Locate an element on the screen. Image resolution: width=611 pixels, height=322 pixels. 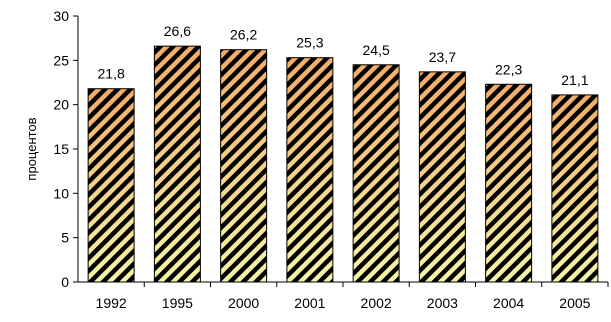
y-tick-label: 25 is located at coordinates (61, 60).